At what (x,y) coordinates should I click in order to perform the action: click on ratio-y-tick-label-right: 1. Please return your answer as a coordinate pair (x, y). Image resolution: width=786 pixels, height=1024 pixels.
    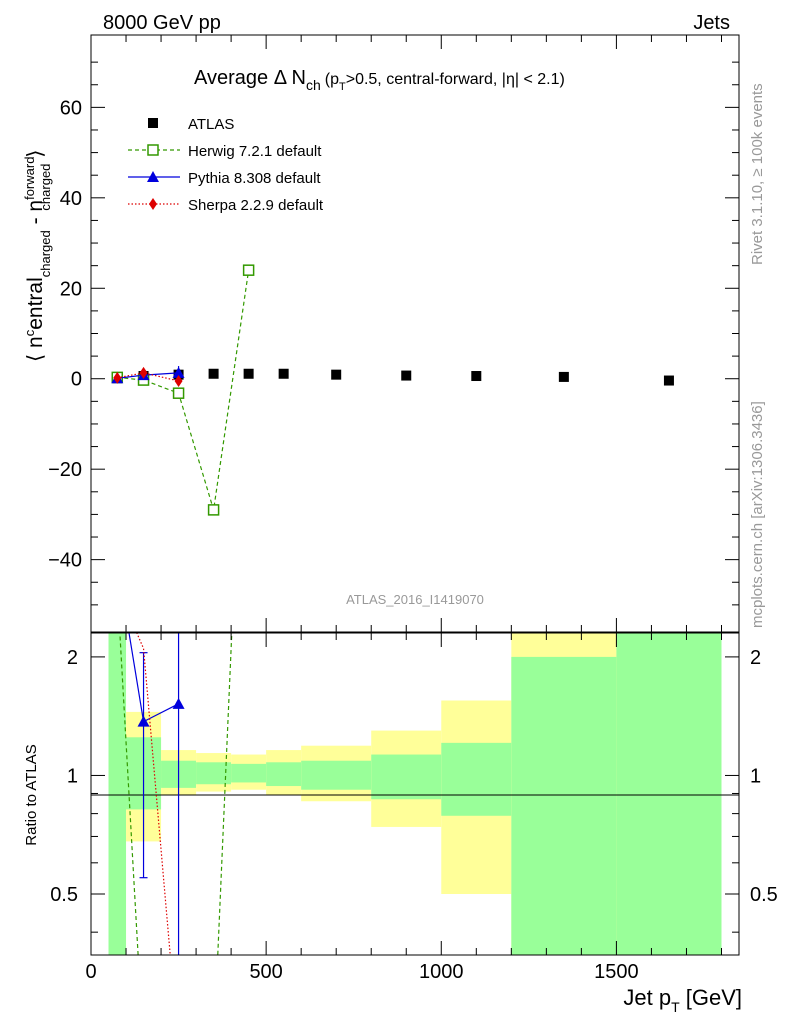
    Looking at the image, I should click on (755, 776).